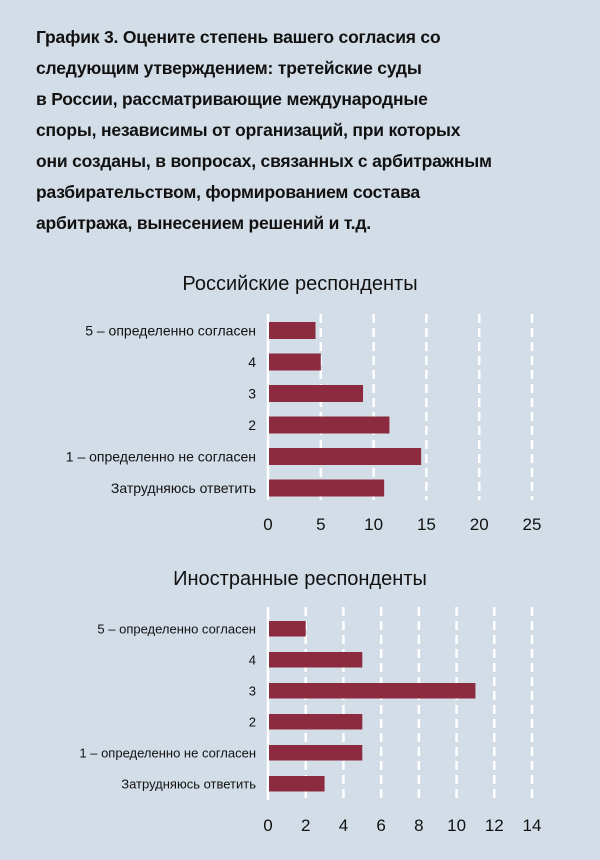 Image resolution: width=600 pixels, height=860 pixels. Describe the element at coordinates (479, 524) in the screenshot. I see `tick-label: 20` at that location.